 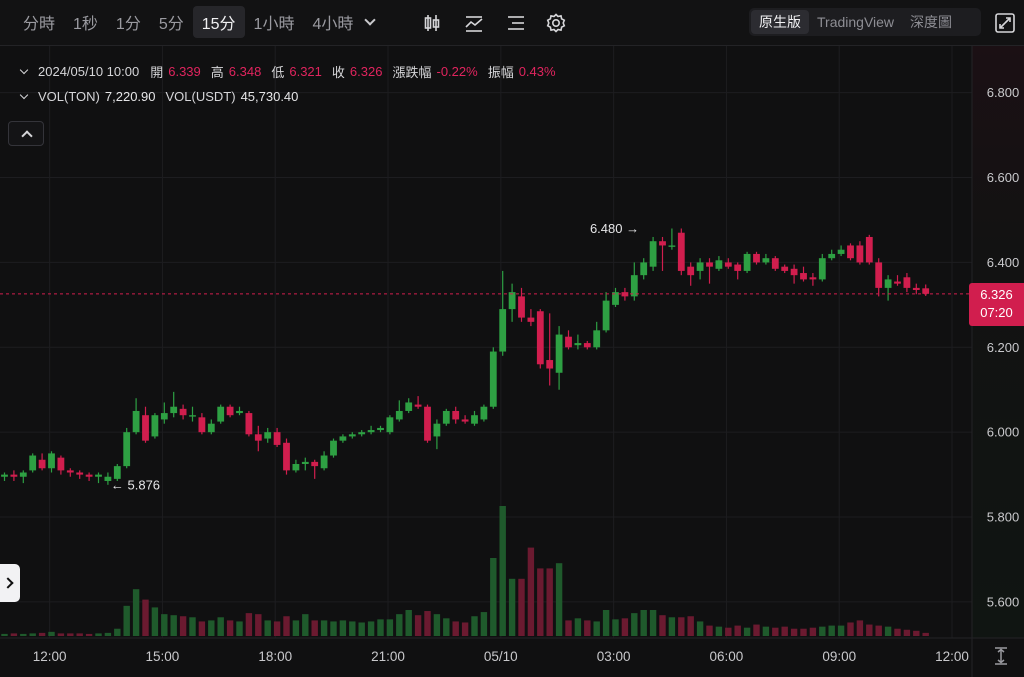 What do you see at coordinates (996, 304) in the screenshot?
I see `last-price-tag: 6.326 07:20` at bounding box center [996, 304].